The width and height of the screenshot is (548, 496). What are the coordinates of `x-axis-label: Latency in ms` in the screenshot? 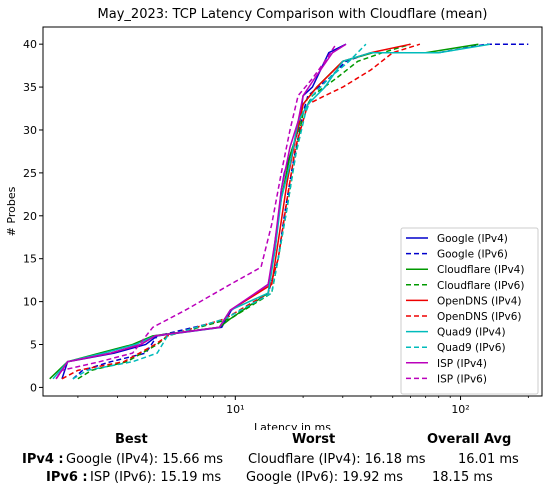 It's located at (292, 425).